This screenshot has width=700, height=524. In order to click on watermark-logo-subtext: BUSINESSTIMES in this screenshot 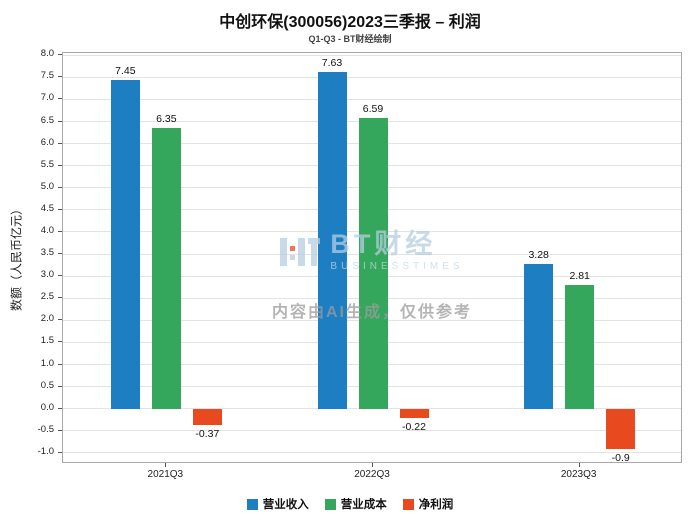, I will do `click(397, 266)`.